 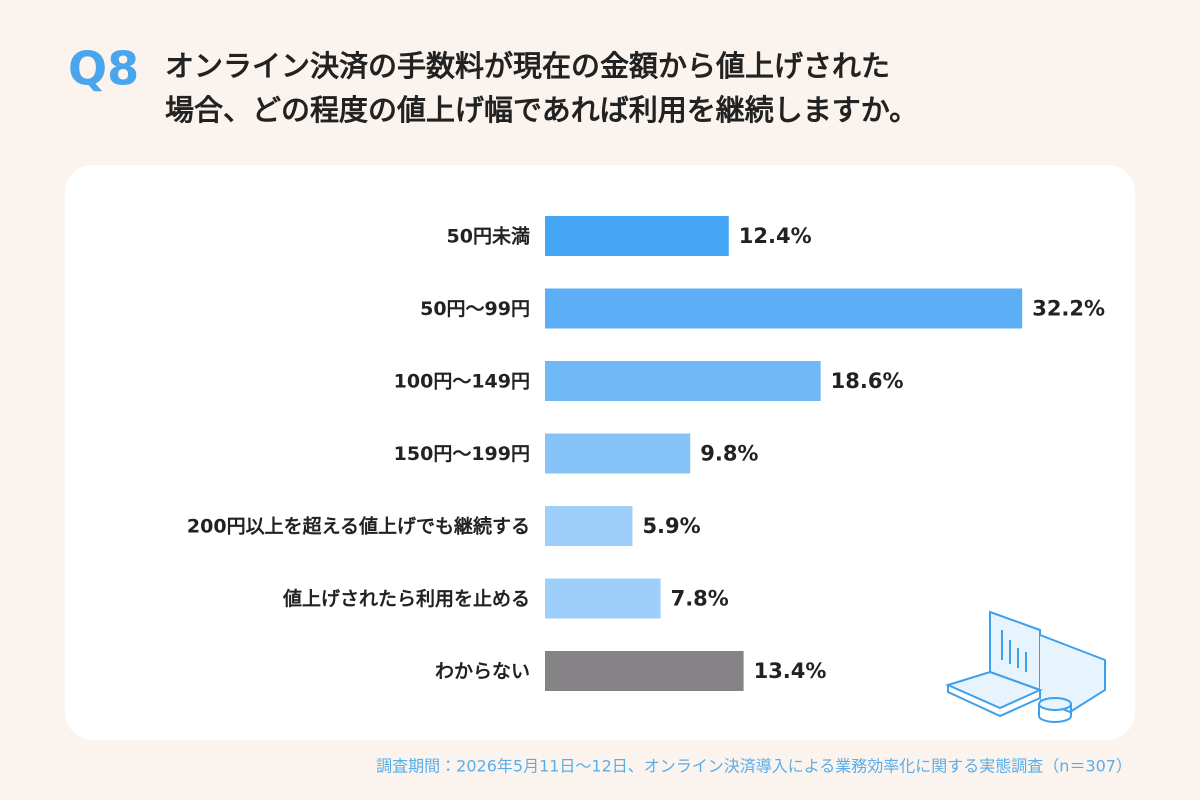 What do you see at coordinates (527, 66) in the screenshot?
I see `title-line: オンライン決済の手数料が現在の金額から値上げされた` at bounding box center [527, 66].